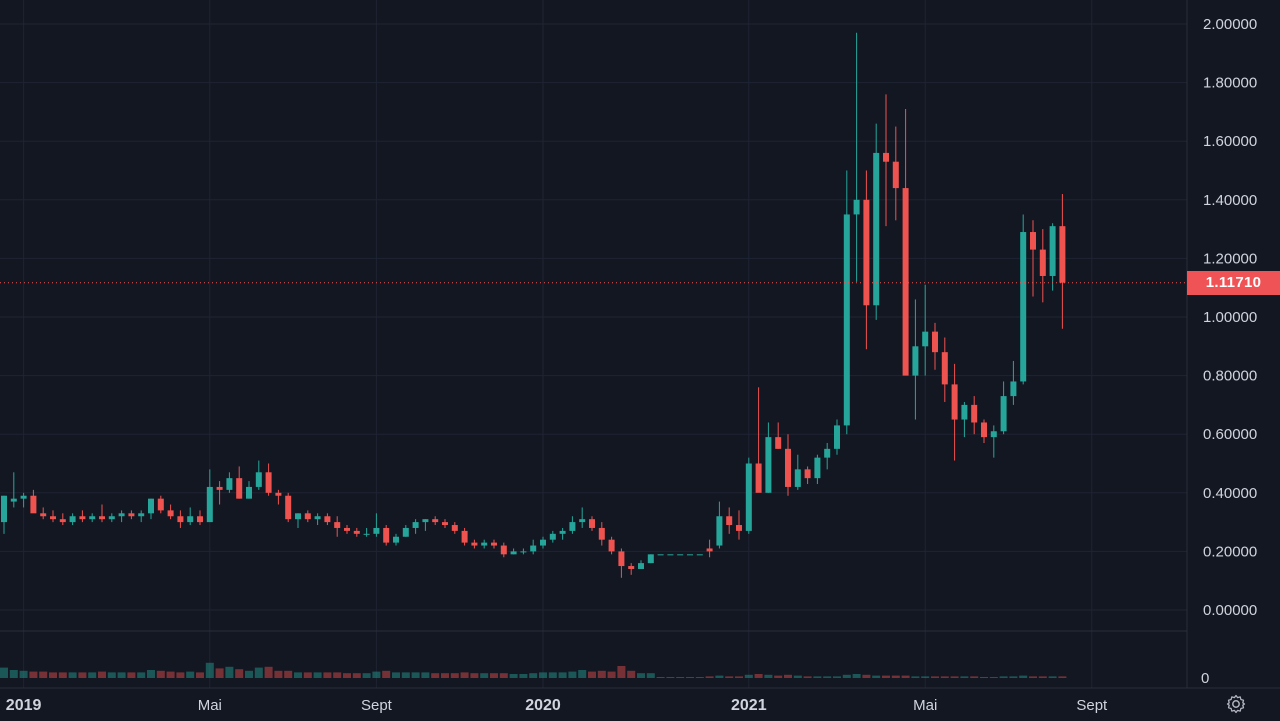 This screenshot has height=721, width=1280. Describe the element at coordinates (557, 705) in the screenshot. I see `time-axis: 2019 Mai Sept 2020 2021 Mai Sept` at that location.